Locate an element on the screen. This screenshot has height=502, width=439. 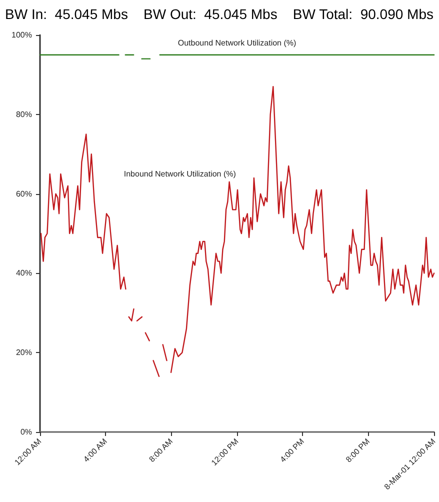
x-tick-label: 8:00 AM is located at coordinates (161, 450).